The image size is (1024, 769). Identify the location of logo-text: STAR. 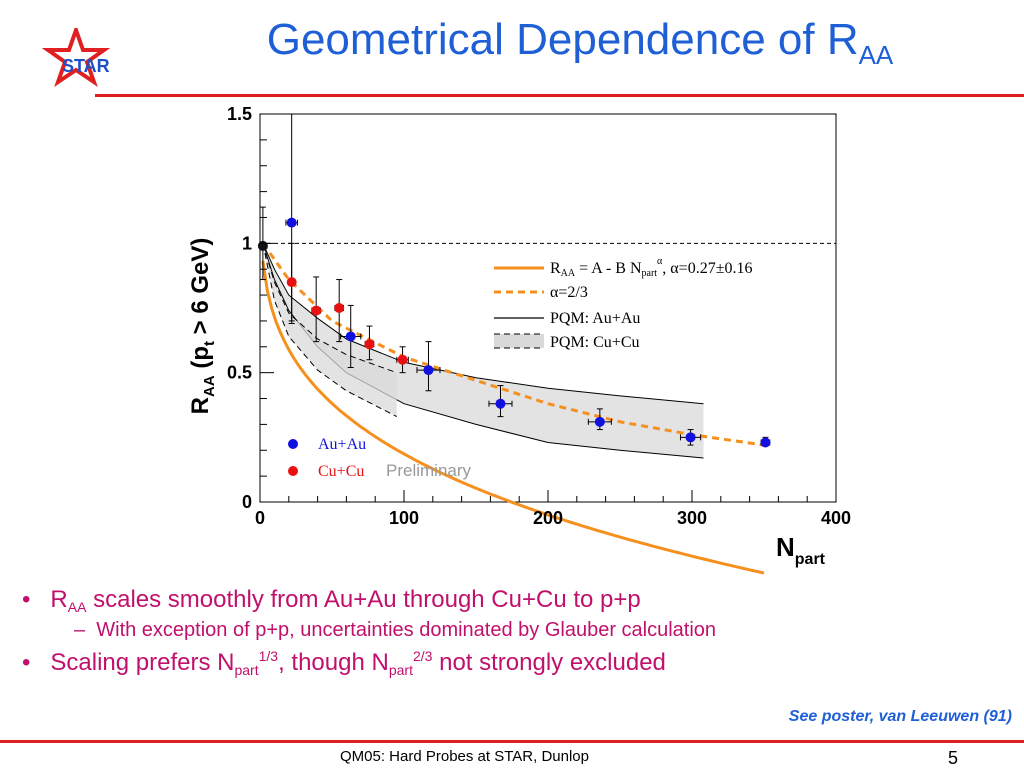
(86, 66).